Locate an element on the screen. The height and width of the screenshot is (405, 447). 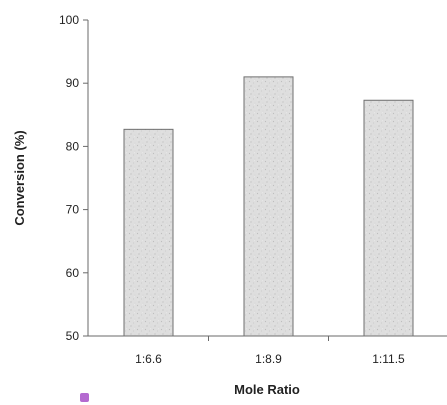
x-tick-label: 1:6.6 is located at coordinates (148, 359).